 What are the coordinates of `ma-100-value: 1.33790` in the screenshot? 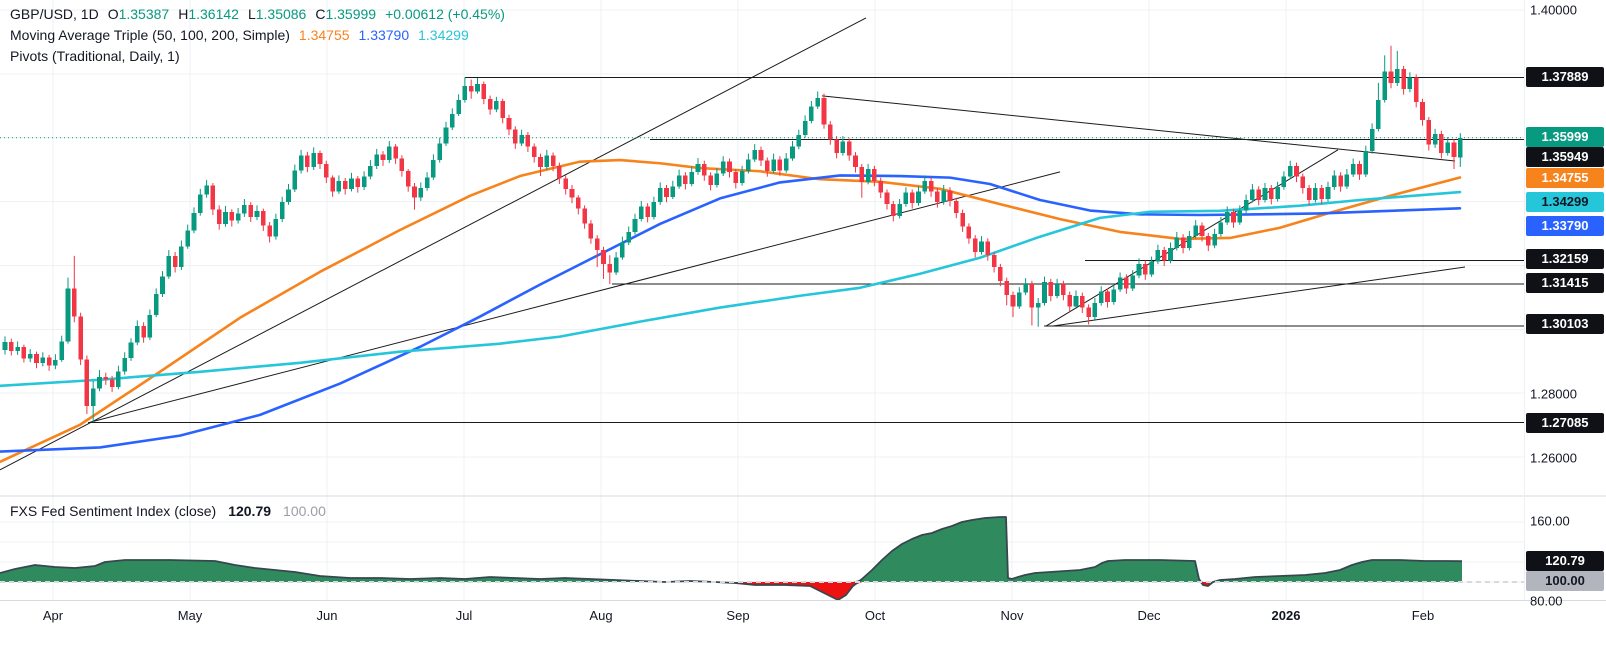 It's located at (384, 35).